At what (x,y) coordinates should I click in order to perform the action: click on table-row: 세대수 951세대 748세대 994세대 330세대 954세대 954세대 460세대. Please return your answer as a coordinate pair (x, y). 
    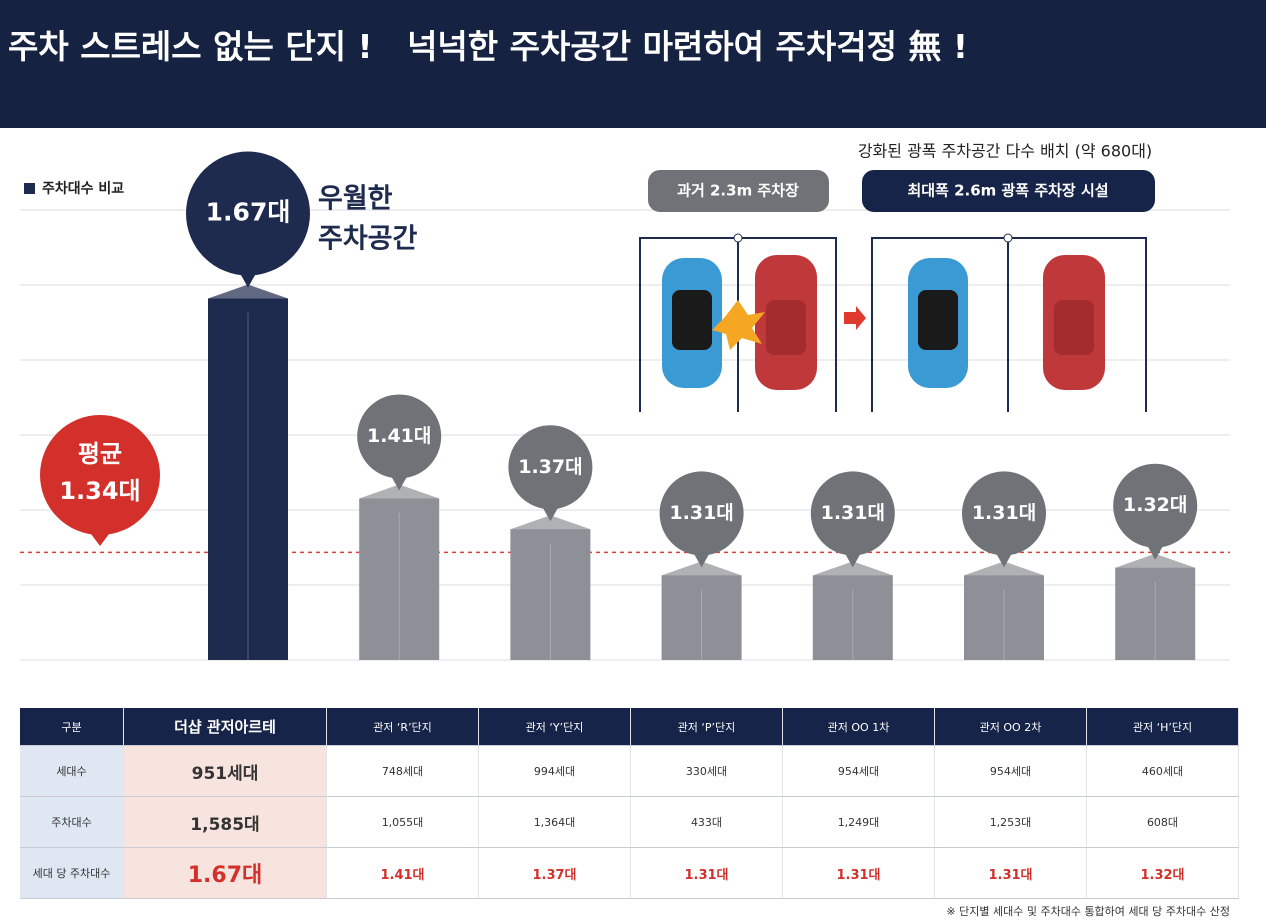
    Looking at the image, I should click on (629, 771).